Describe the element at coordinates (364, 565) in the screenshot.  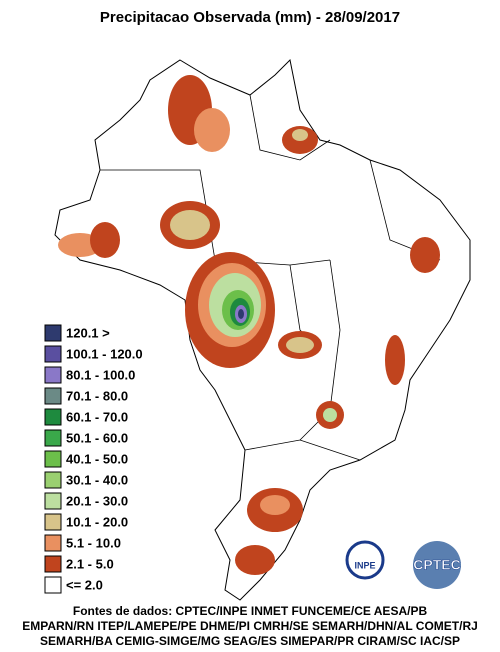
I see `inpe-logo: INPE` at that location.